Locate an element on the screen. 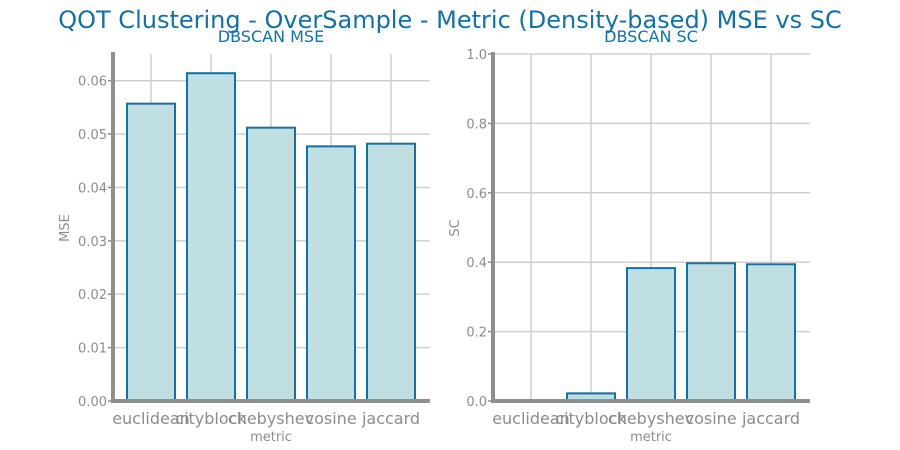 The height and width of the screenshot is (450, 900). mse-xtick-label: jaccard is located at coordinates (390, 418).